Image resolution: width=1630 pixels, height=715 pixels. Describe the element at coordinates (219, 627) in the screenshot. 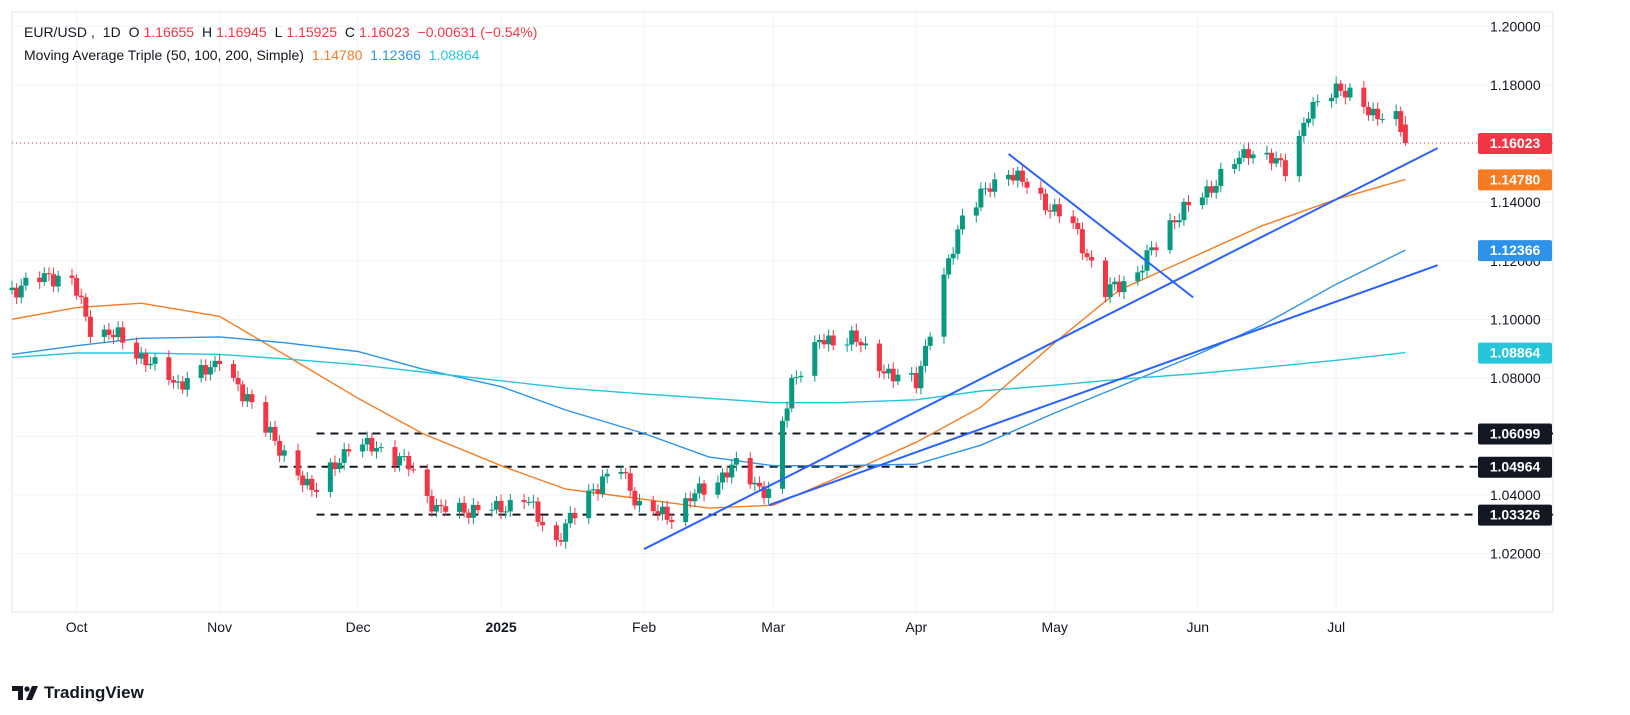

I see `x-tick-label: Nov` at that location.